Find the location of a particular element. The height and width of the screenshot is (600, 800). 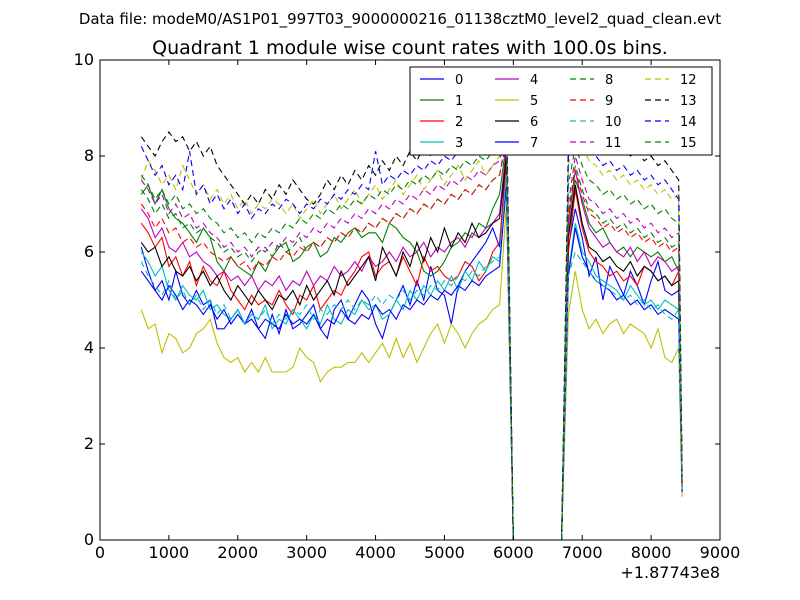

x-tick-label: 9000 is located at coordinates (720, 552).